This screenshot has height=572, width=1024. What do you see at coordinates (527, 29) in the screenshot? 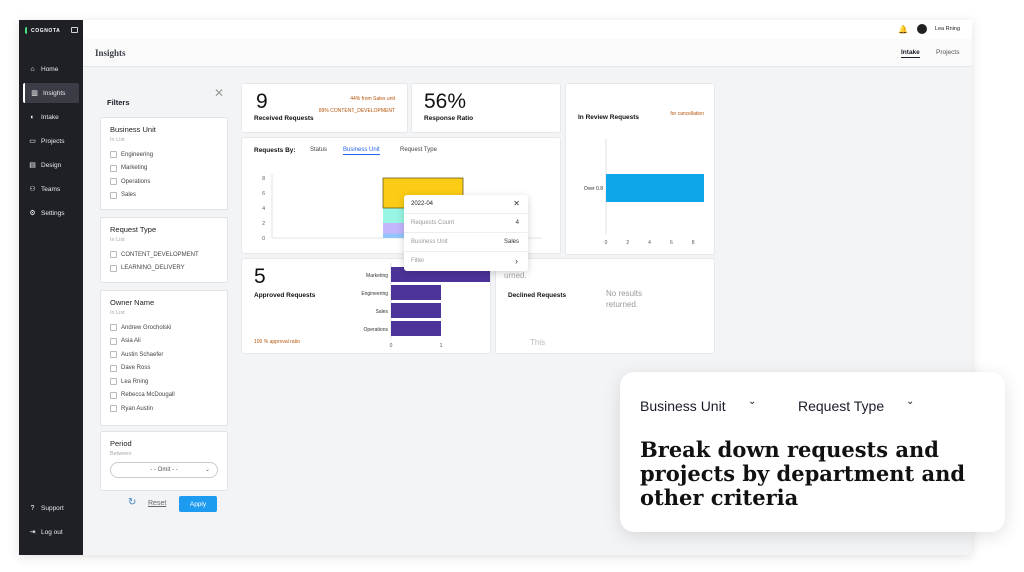
I see `top-bar: 🔔 Lea Rning` at bounding box center [527, 29].